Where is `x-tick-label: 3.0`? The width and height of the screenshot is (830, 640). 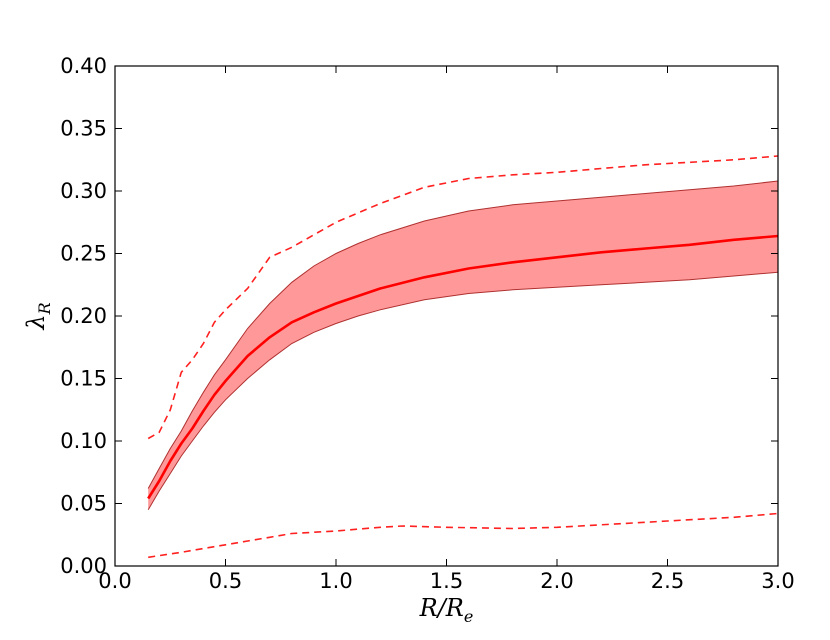
x-tick-label: 3.0 is located at coordinates (777, 581).